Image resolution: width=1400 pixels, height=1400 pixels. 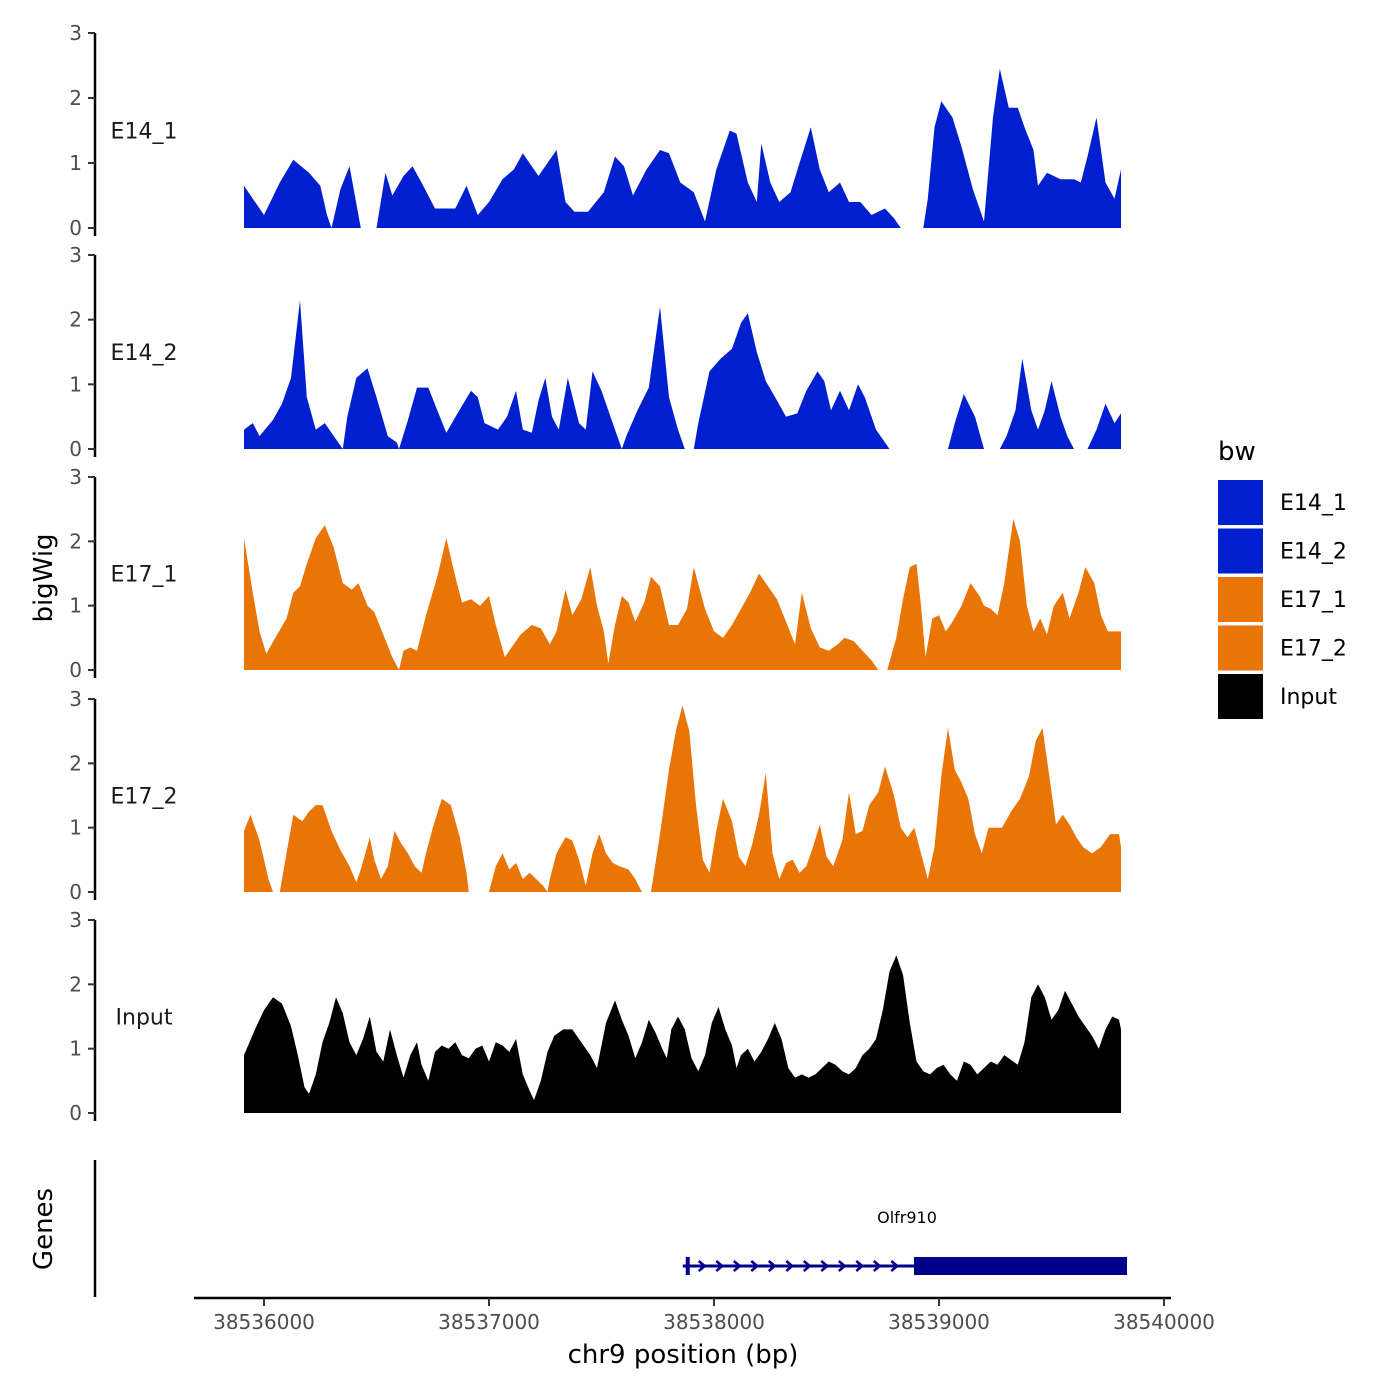 I want to click on legend-item-e14-1: E14_1, so click(x=1282, y=502).